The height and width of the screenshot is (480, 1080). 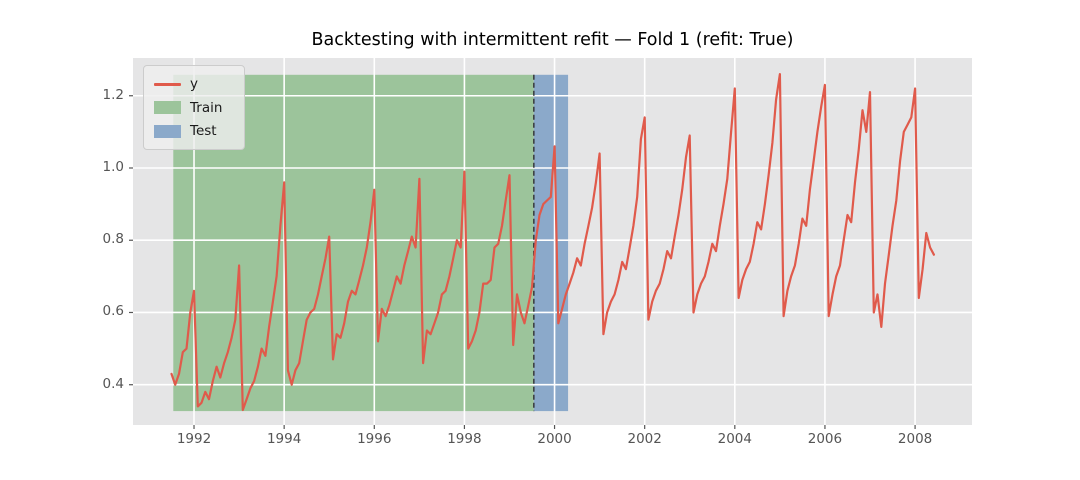 I want to click on x-tick-label: 2004, so click(x=734, y=439).